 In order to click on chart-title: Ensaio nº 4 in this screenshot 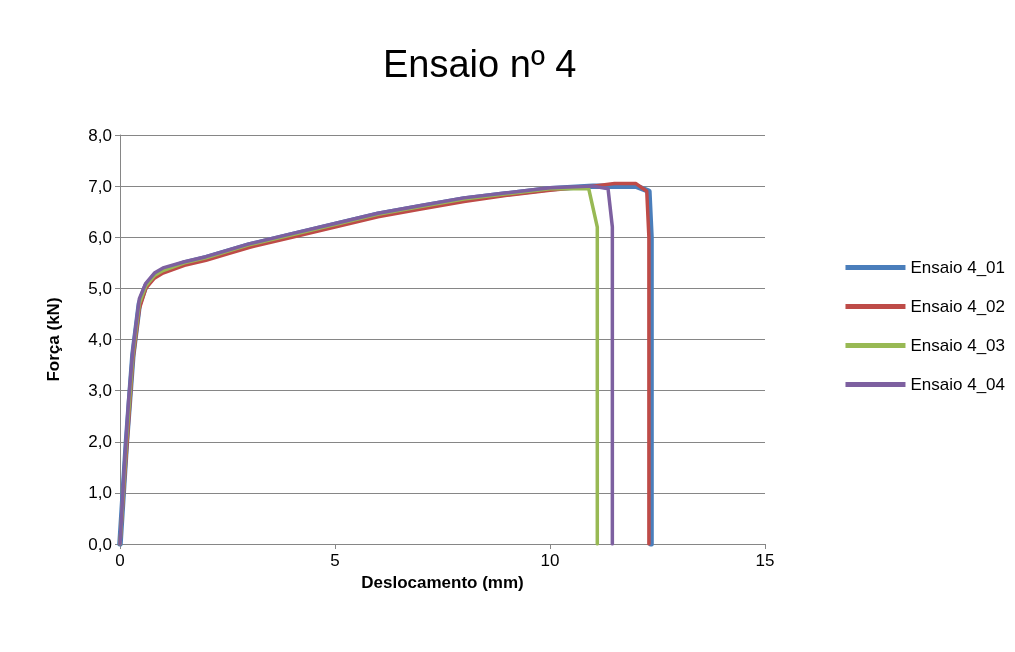, I will do `click(480, 64)`.